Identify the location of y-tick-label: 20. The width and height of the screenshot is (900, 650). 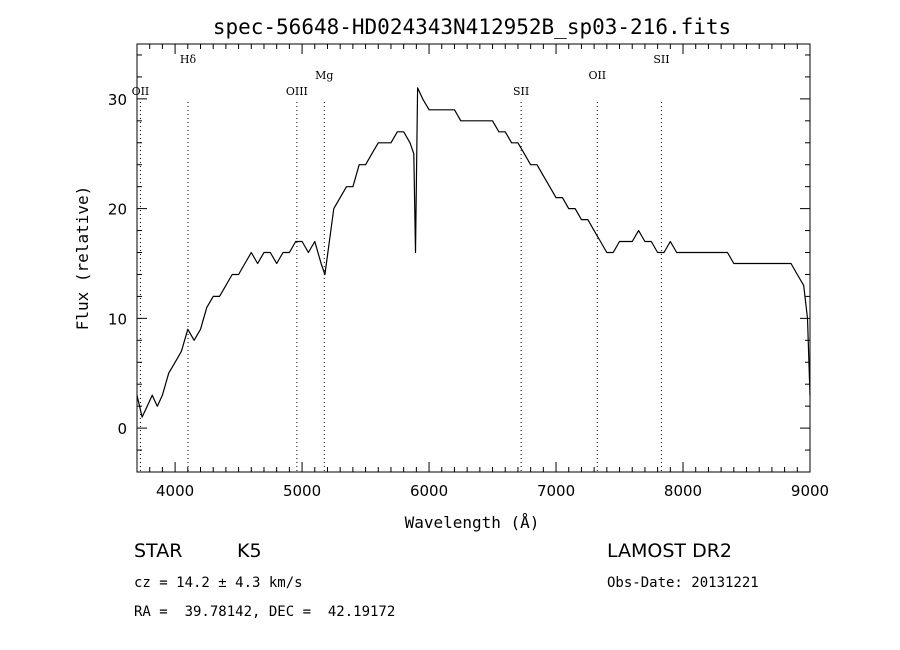
(117, 210).